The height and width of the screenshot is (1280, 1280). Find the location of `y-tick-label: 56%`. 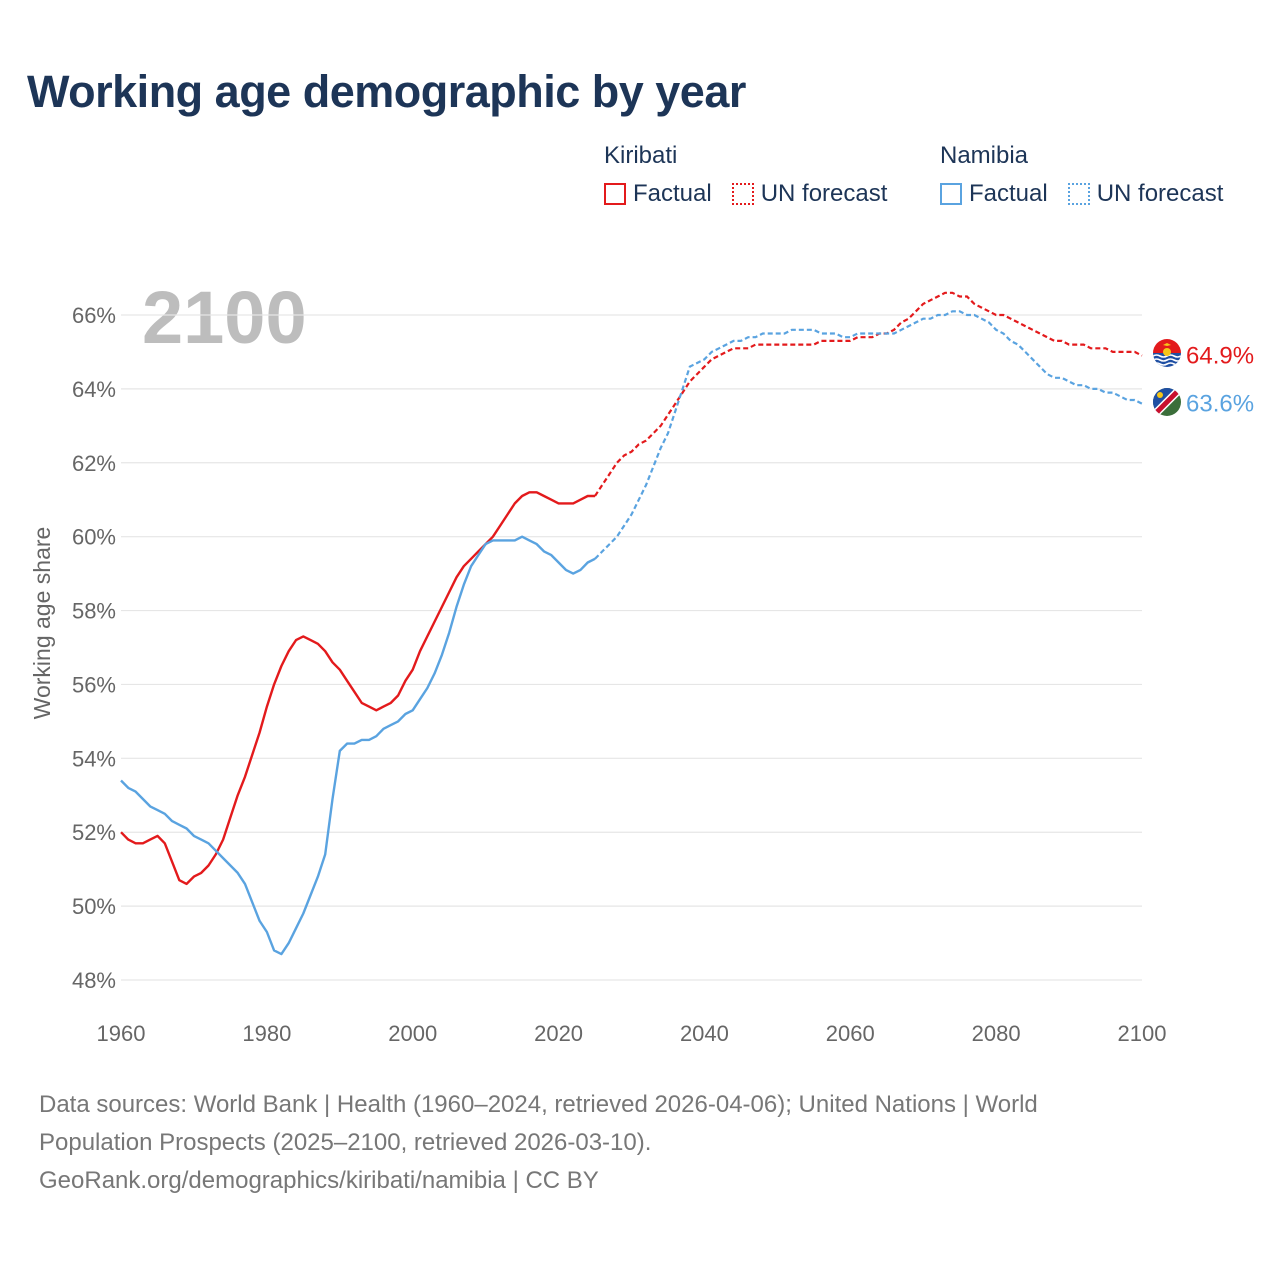

y-tick-label: 56% is located at coordinates (94, 684).